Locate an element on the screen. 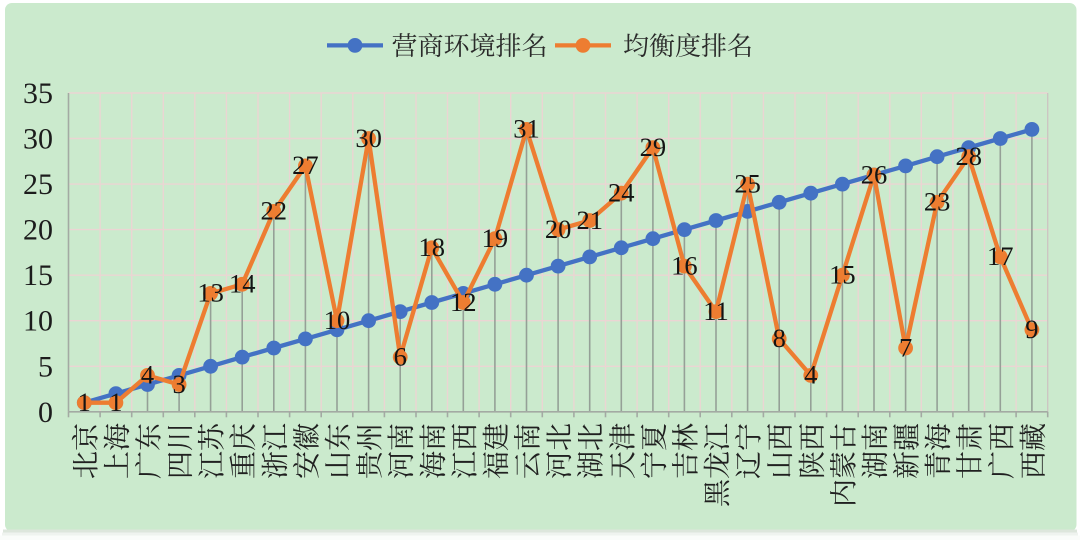  svg-text: 21 is located at coordinates (589, 220).